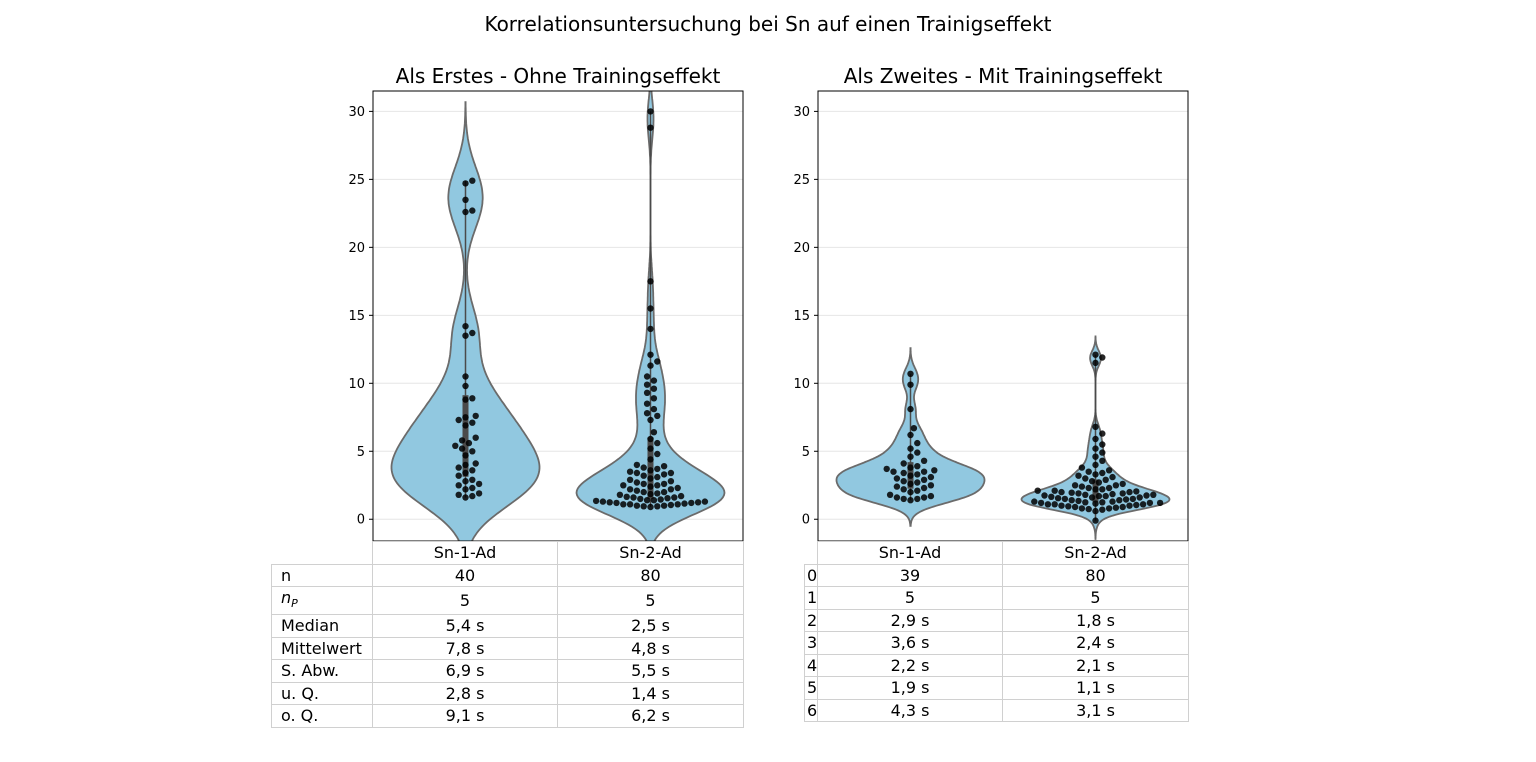 This screenshot has height=762, width=1536. What do you see at coordinates (806, 520) in the screenshot?
I see `y-tick-label: 0` at bounding box center [806, 520].